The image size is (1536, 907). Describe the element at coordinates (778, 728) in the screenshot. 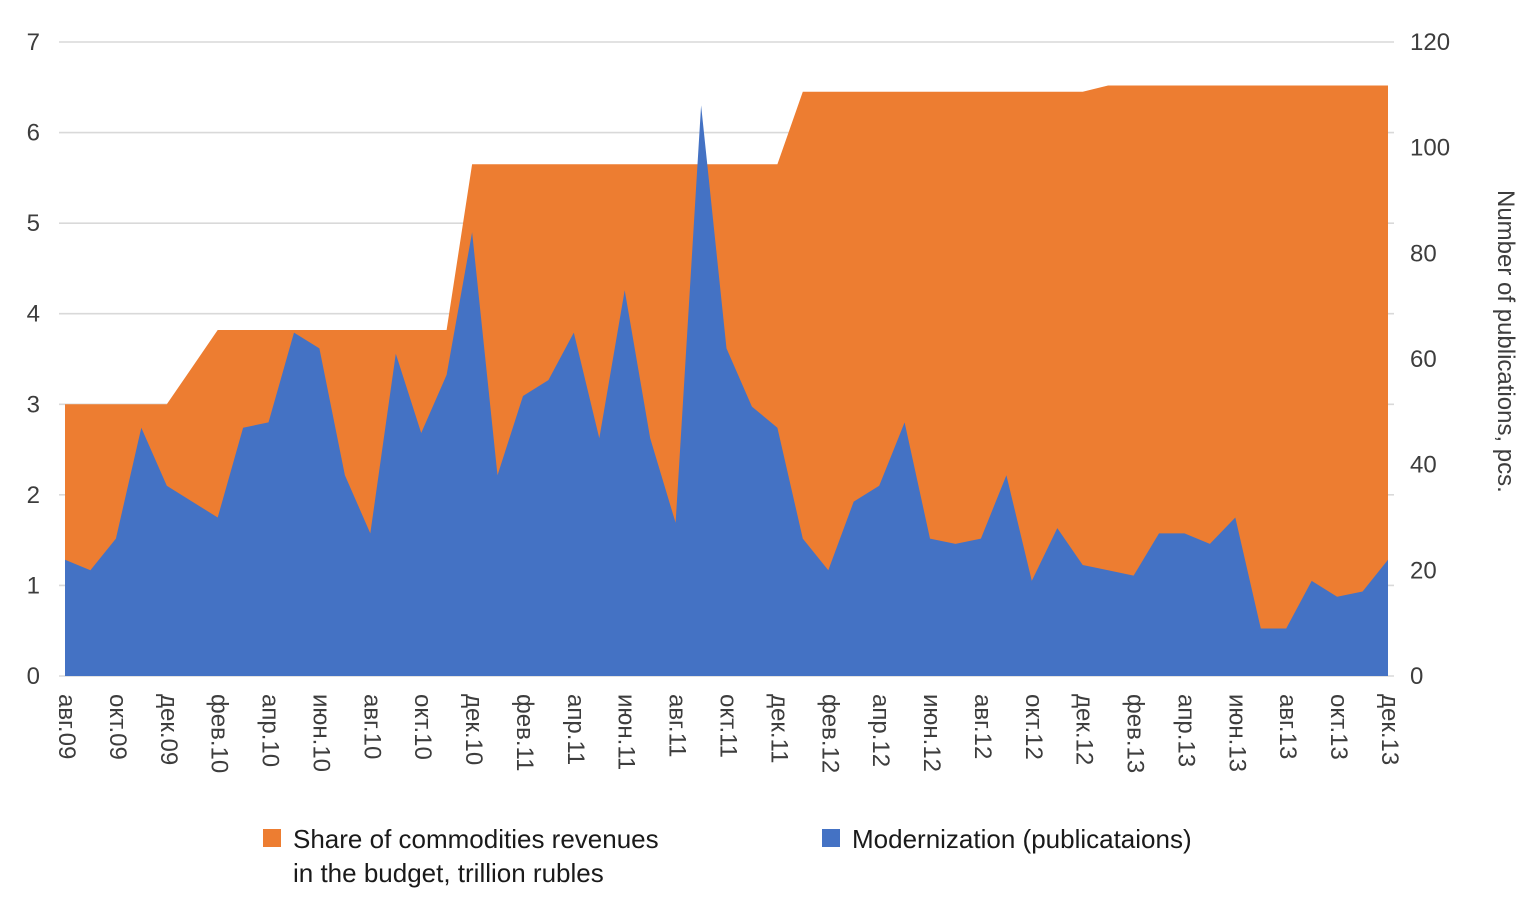

I see `x-axis-tick: дек.11` at that location.